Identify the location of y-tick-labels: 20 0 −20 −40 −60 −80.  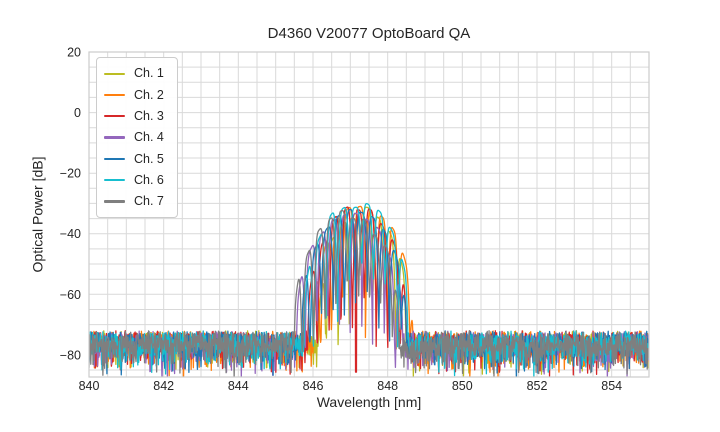
(70, 204).